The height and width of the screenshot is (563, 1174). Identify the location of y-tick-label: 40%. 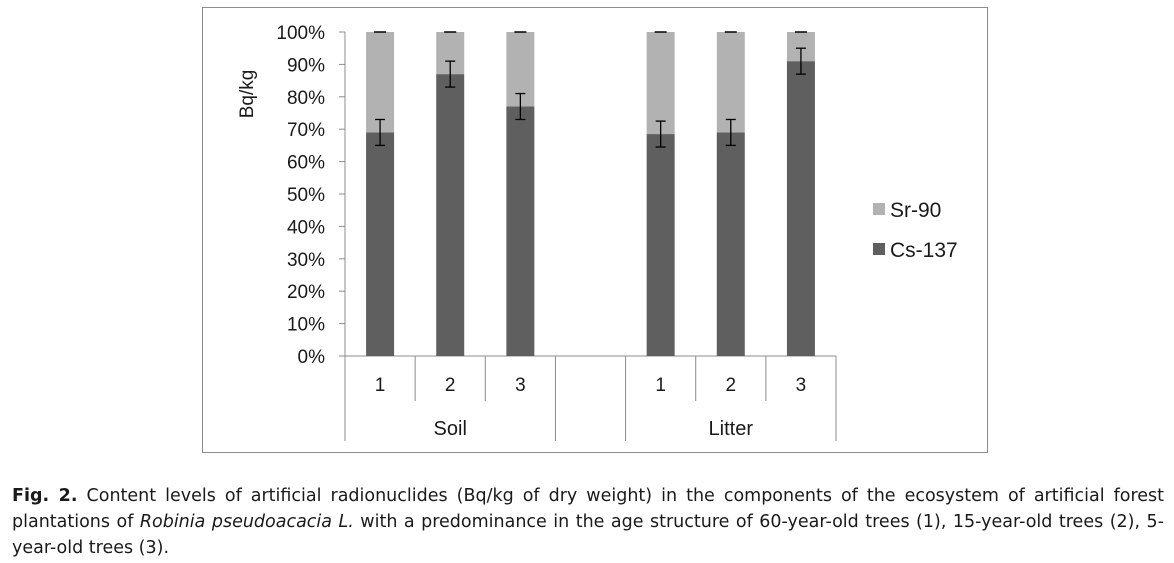
(306, 227).